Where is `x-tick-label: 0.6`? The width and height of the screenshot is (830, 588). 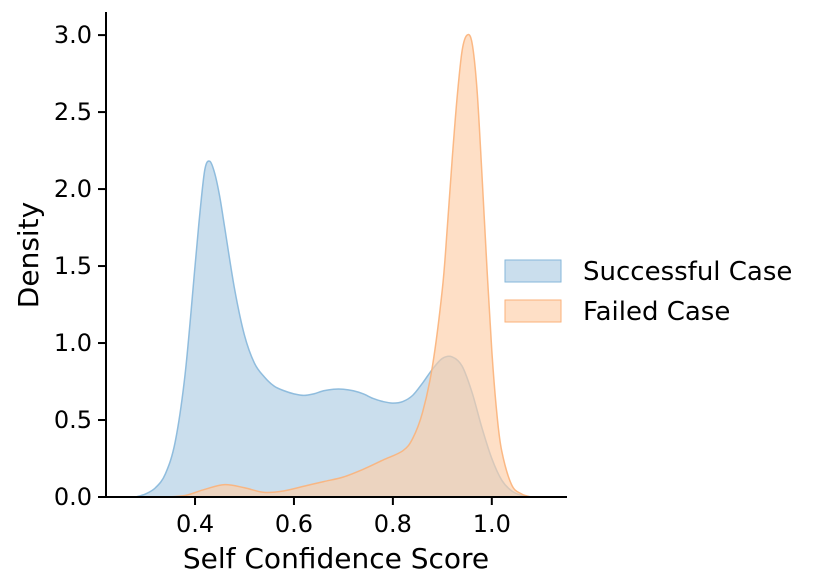 x-tick-label: 0.6 is located at coordinates (294, 524).